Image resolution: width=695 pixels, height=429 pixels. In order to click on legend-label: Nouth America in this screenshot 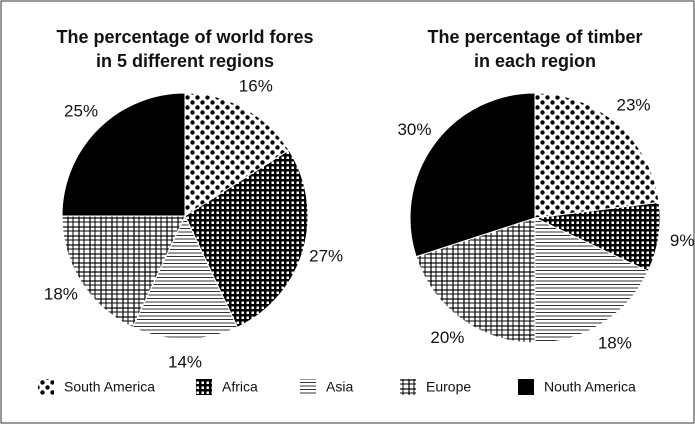, I will do `click(590, 387)`.